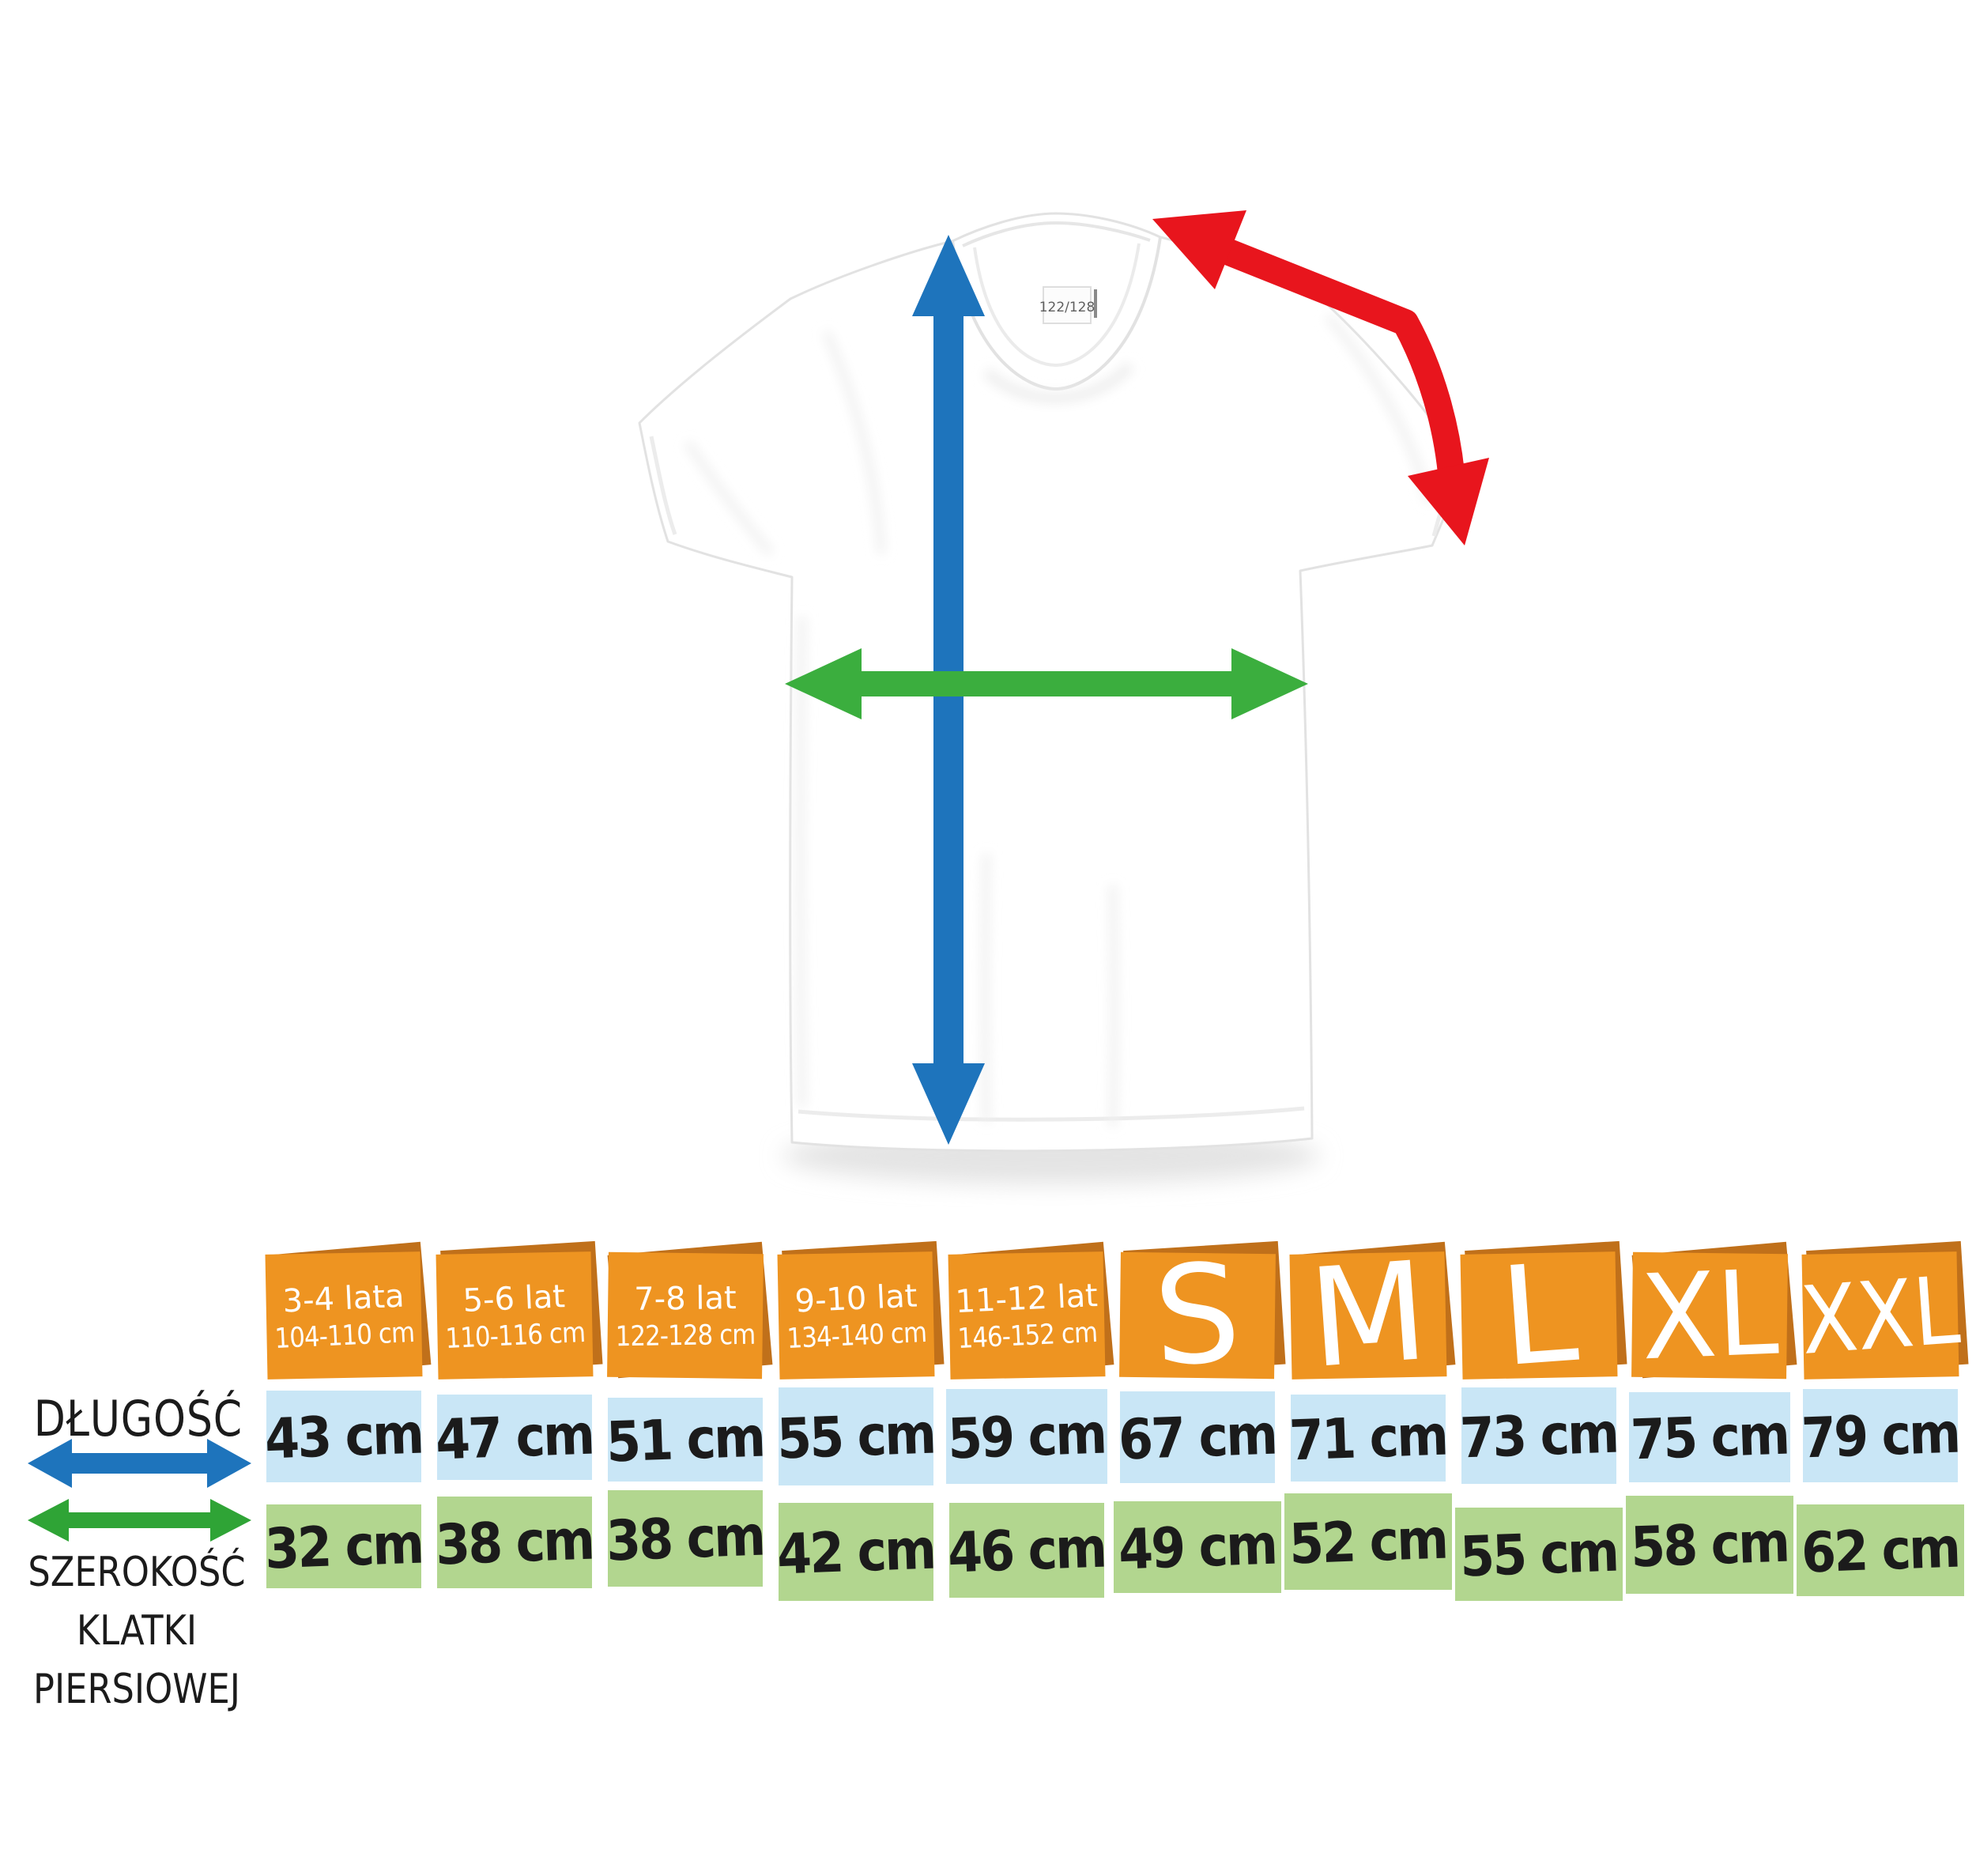 The width and height of the screenshot is (1976, 1876). I want to click on chest-width-label-line: KLATKI, so click(137, 1631).